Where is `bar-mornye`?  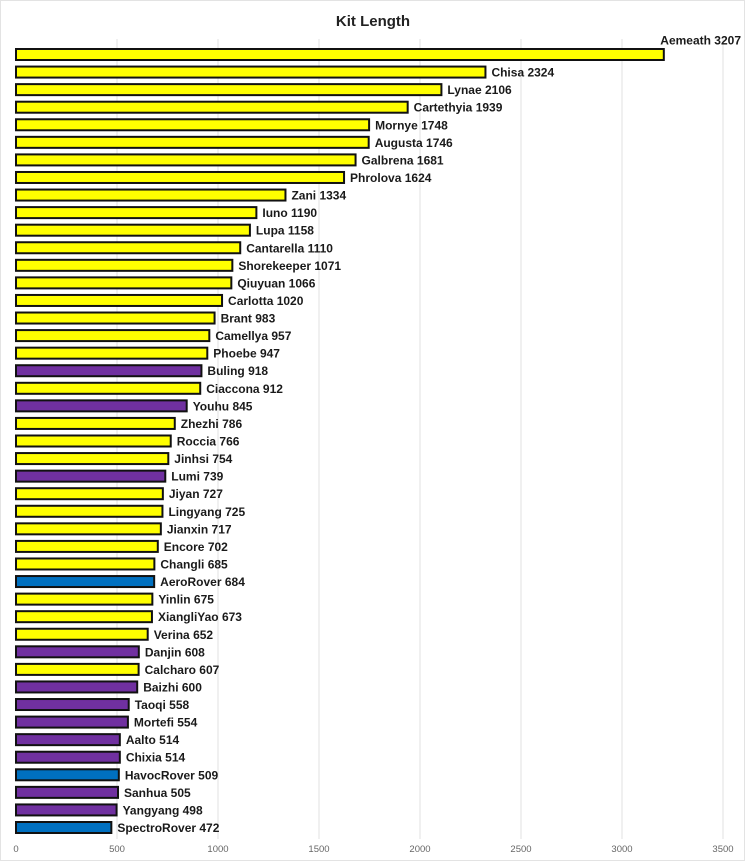 bar-mornye is located at coordinates (193, 125).